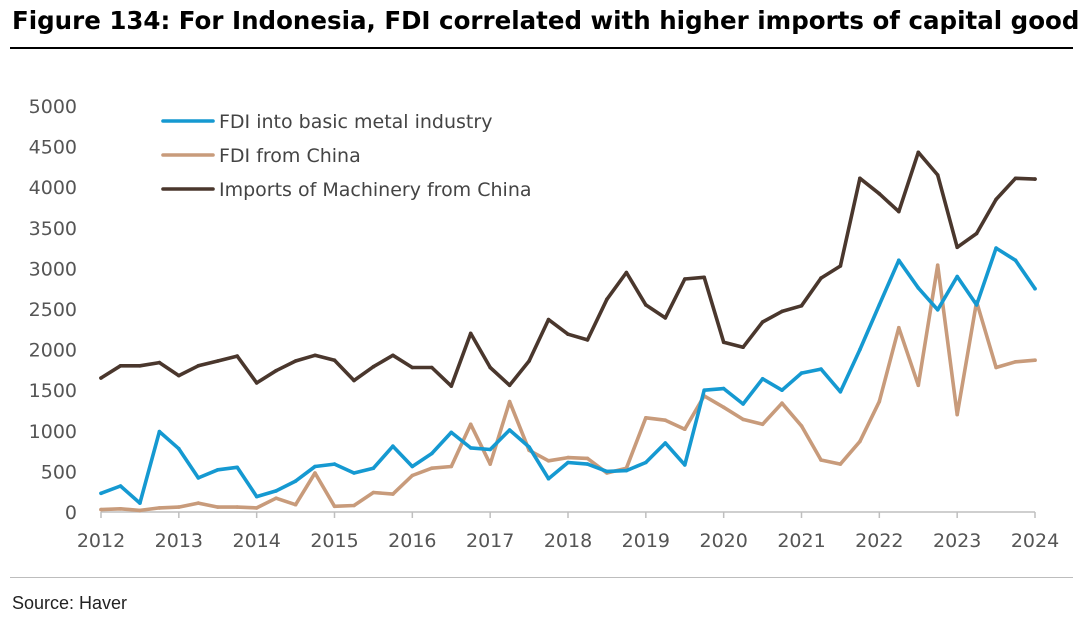 This screenshot has height=628, width=1080. Describe the element at coordinates (53, 148) in the screenshot. I see `y-tick-label: 4500` at that location.